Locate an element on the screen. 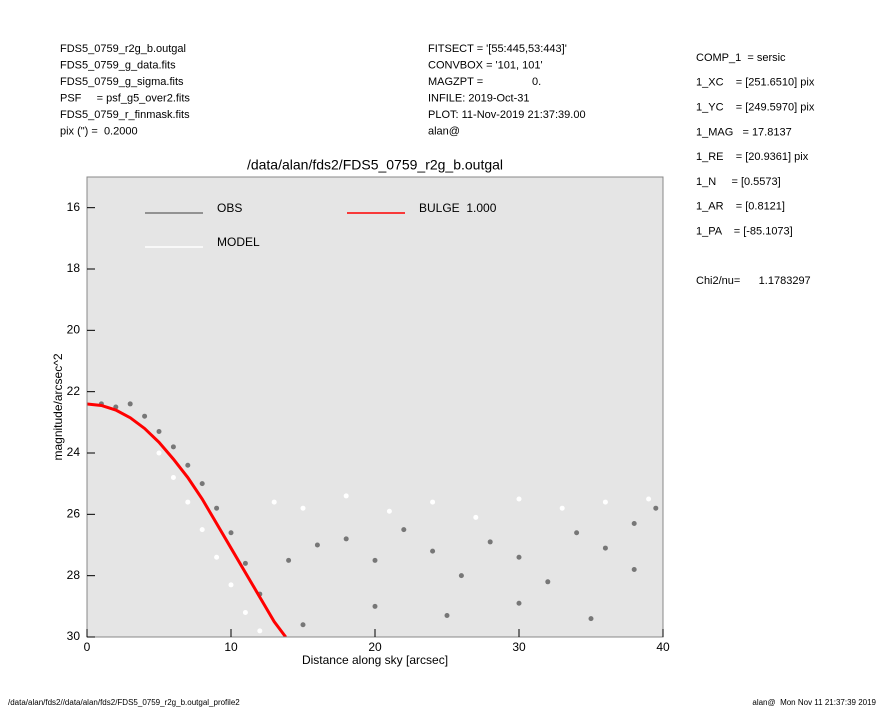  x-axis-label: Distance along sky [arcsec] is located at coordinates (375, 660).